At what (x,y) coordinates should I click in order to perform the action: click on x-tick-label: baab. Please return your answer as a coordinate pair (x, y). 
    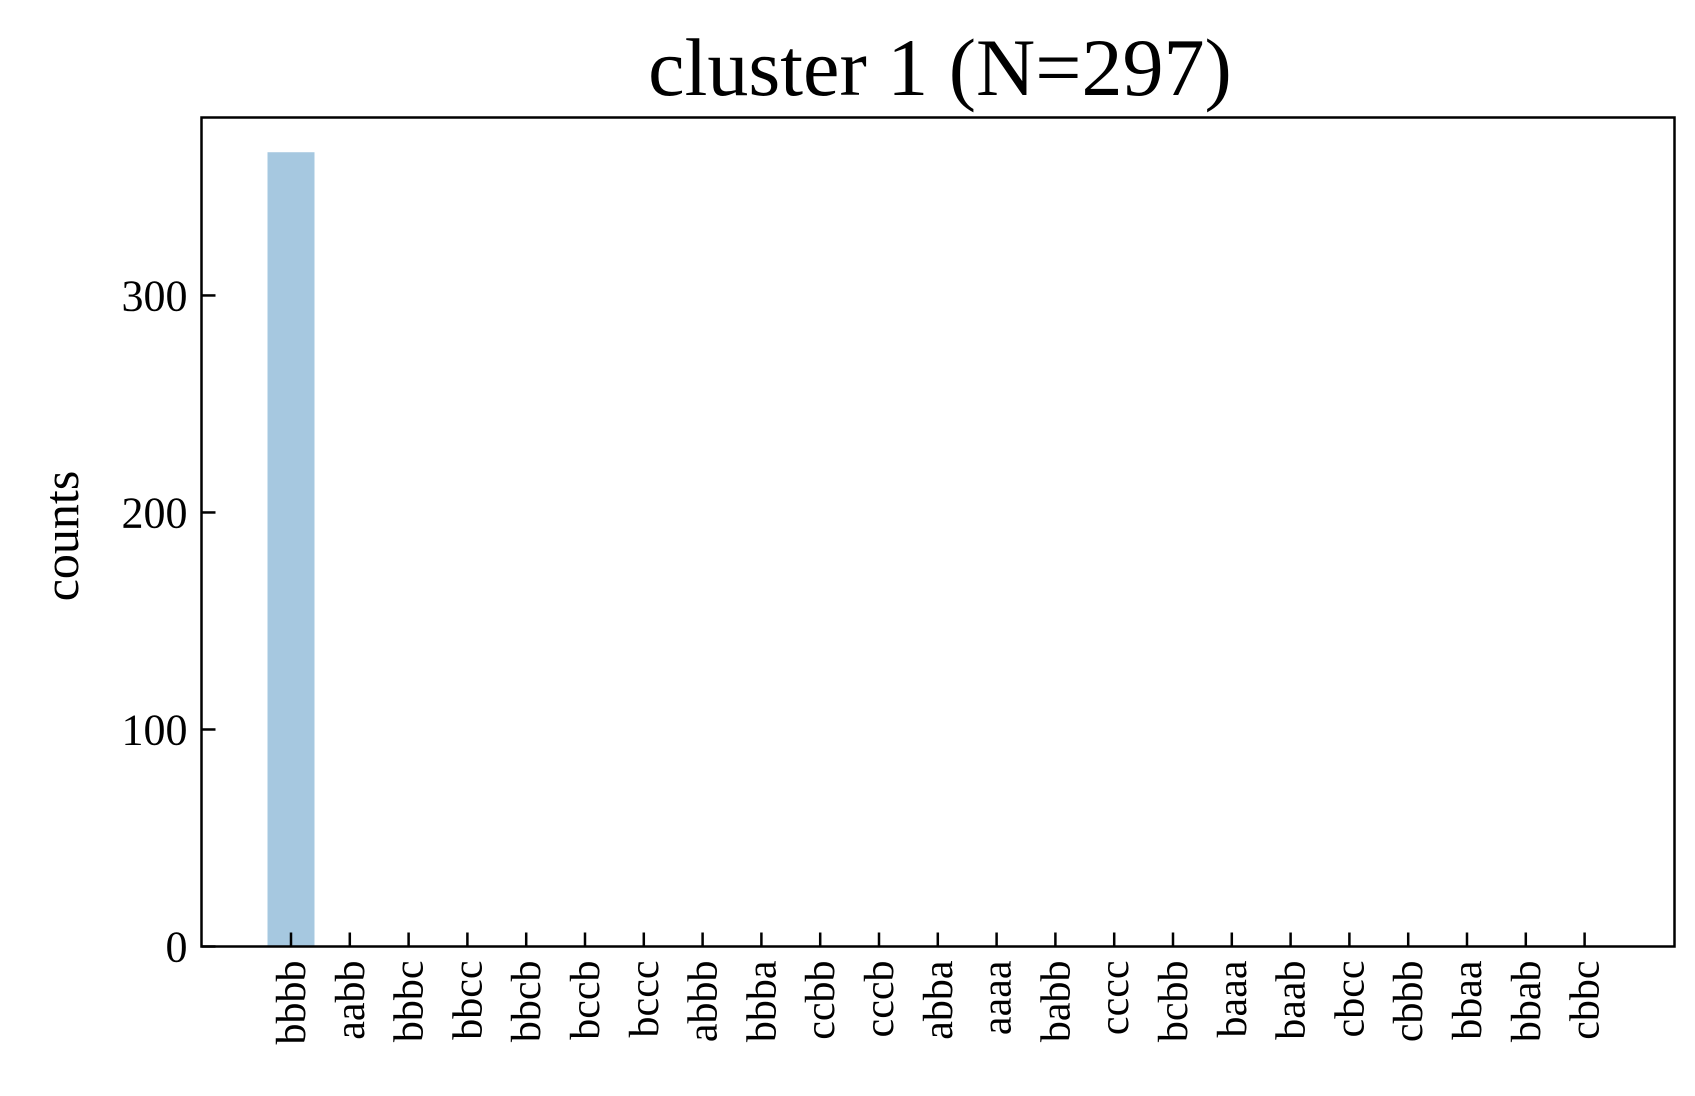
    Looking at the image, I should click on (1292, 1000).